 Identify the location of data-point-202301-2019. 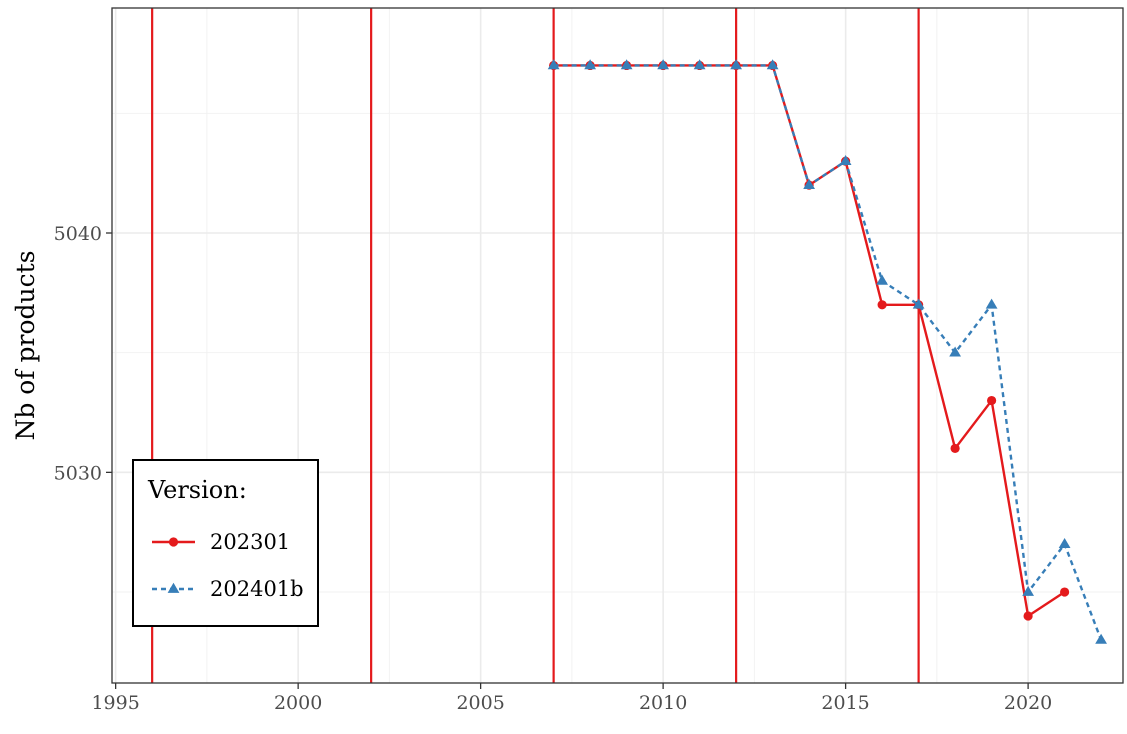
(992, 400).